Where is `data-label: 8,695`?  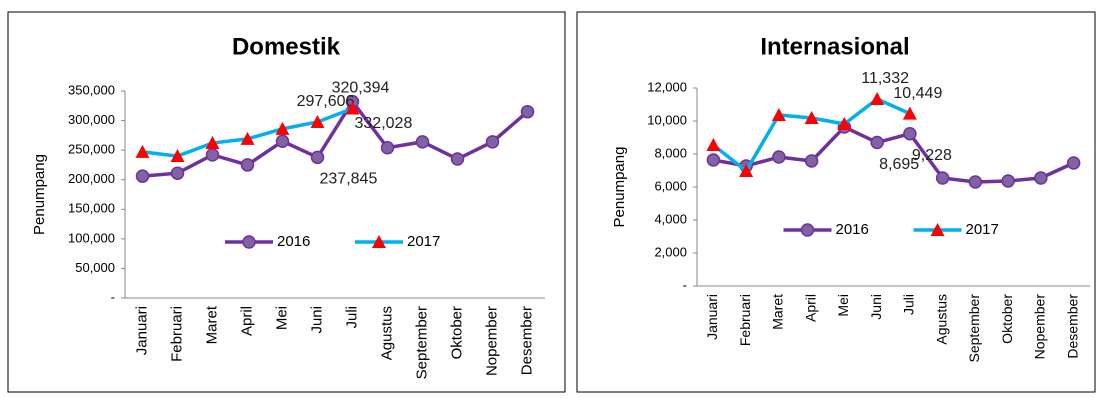
data-label: 8,695 is located at coordinates (899, 164).